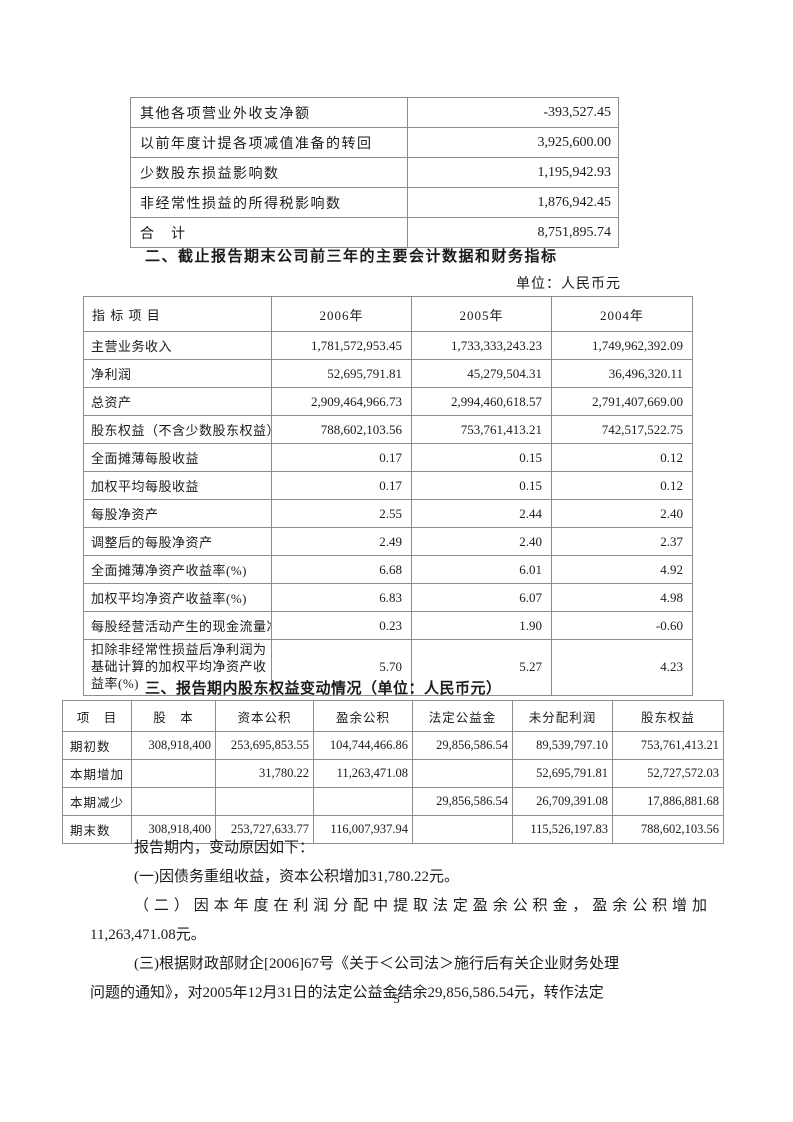 This screenshot has width=793, height=1122. I want to click on value-cell: 0.17, so click(341, 457).